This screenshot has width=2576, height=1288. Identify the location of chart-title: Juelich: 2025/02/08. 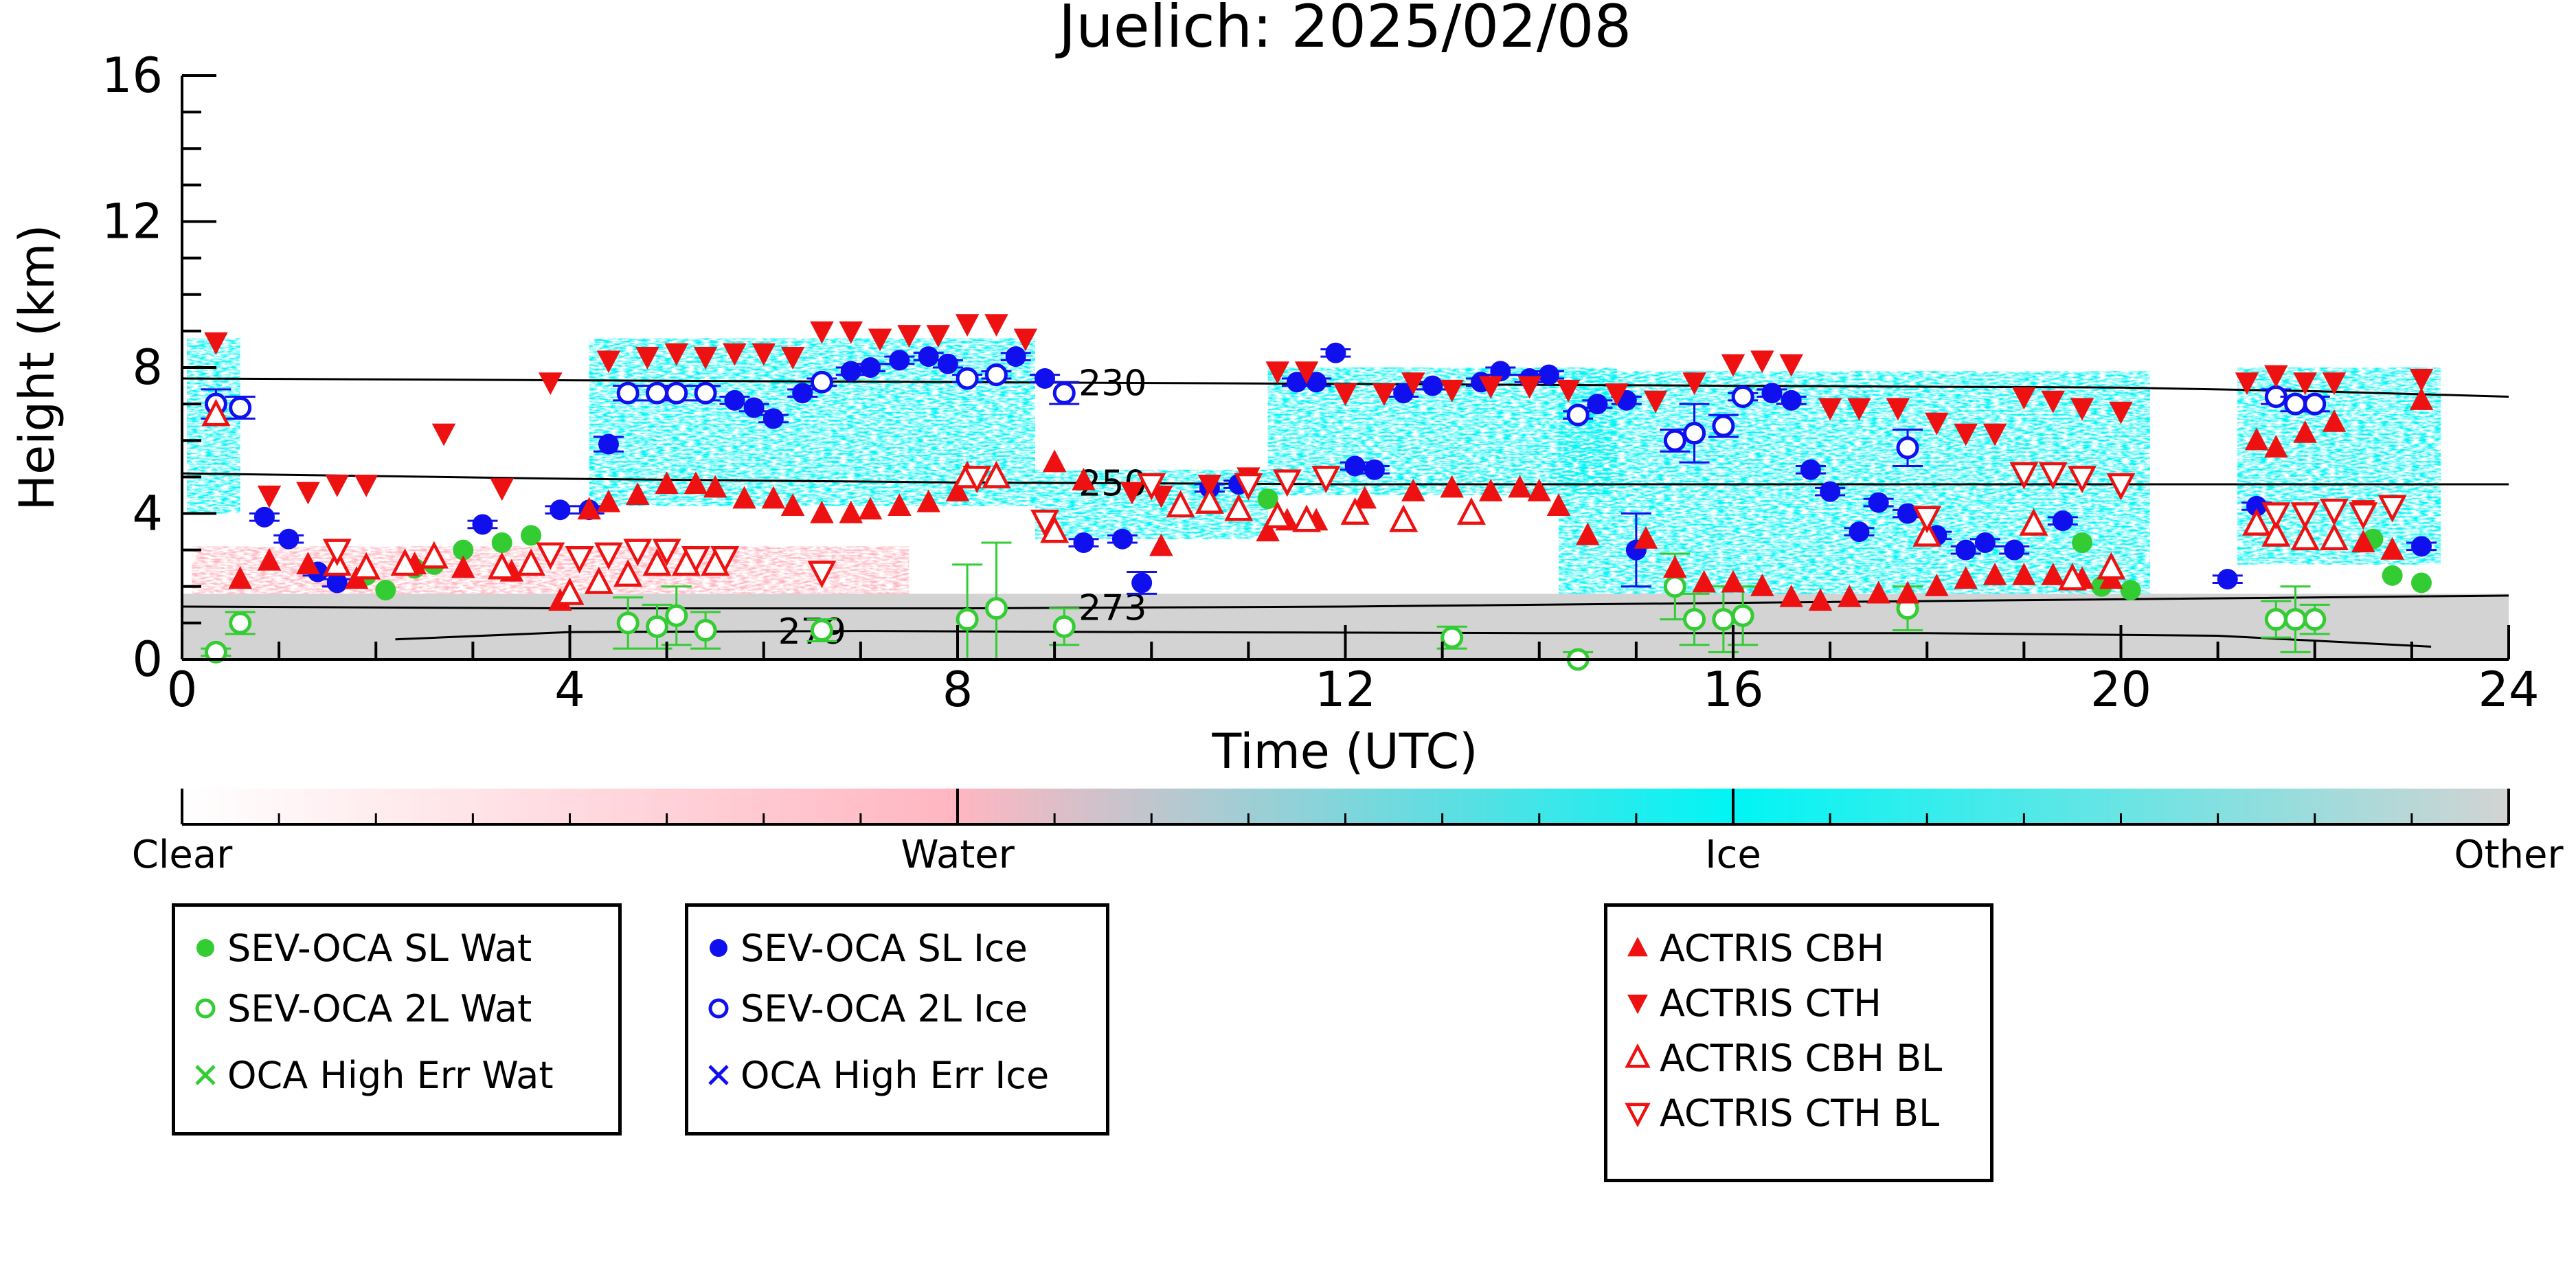
(1343, 30).